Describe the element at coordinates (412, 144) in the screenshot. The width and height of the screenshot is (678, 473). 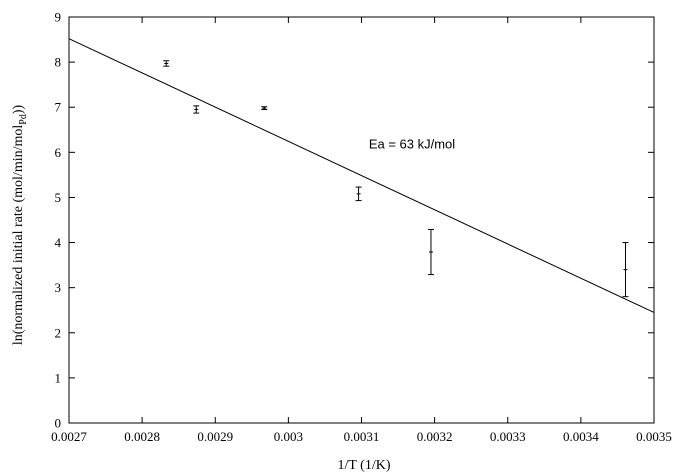
I see `activation-energy-annotation: Ea = 63 kJ/mol` at that location.